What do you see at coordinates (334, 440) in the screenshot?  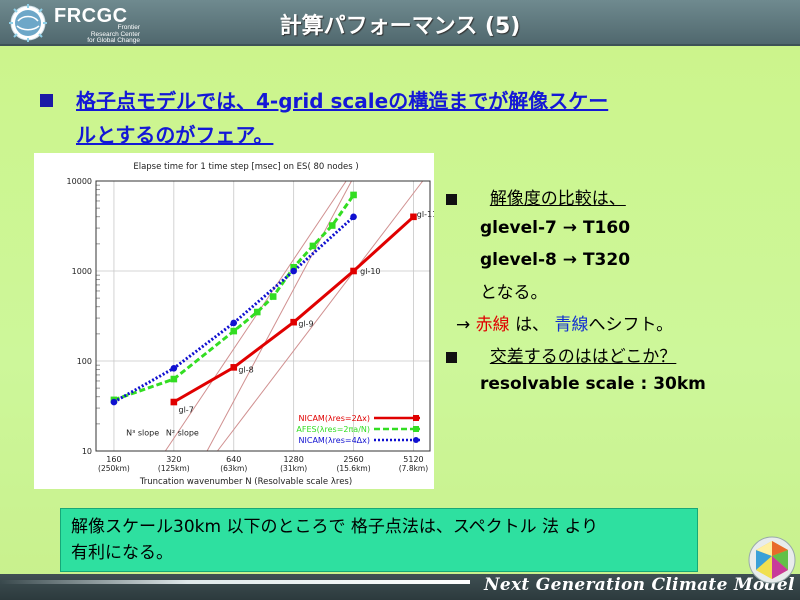 I see `legend-label: NICAM(λres=4Δx)` at bounding box center [334, 440].